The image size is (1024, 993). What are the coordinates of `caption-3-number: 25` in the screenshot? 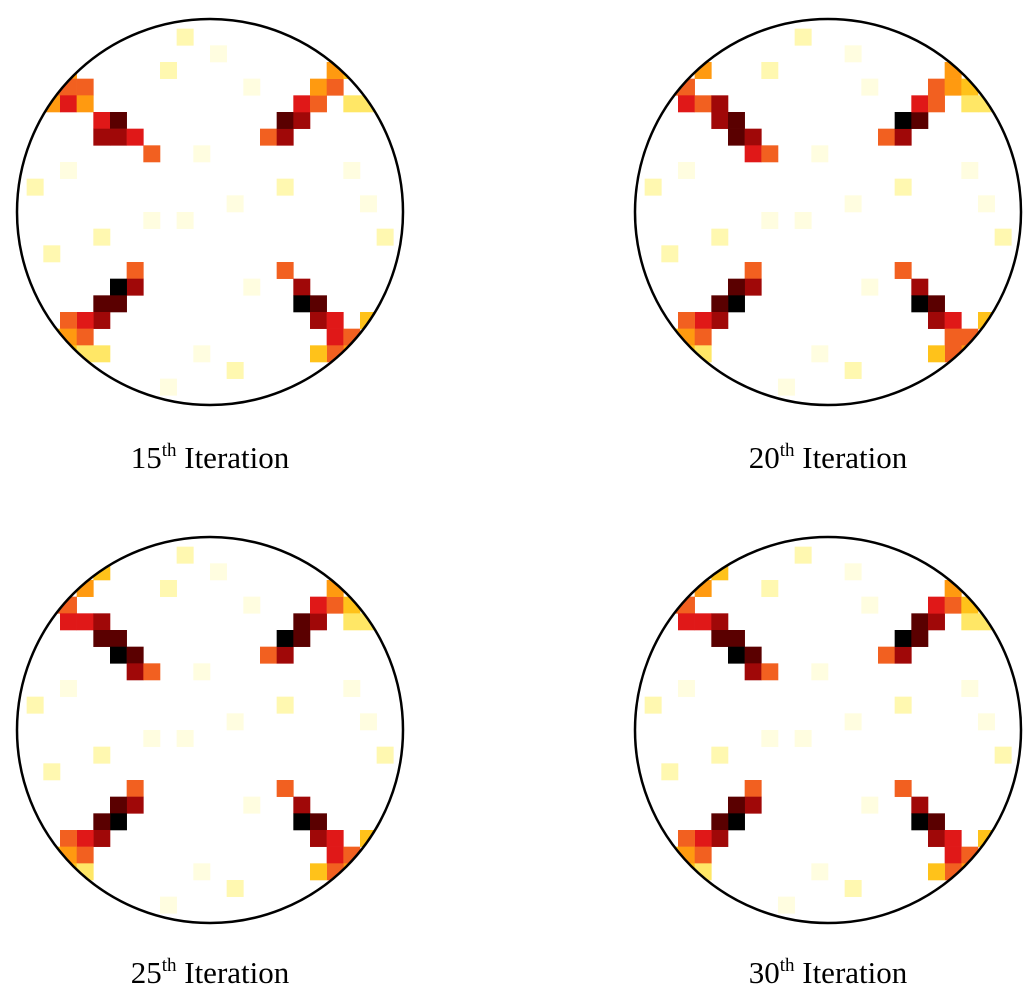 It's located at (146, 972).